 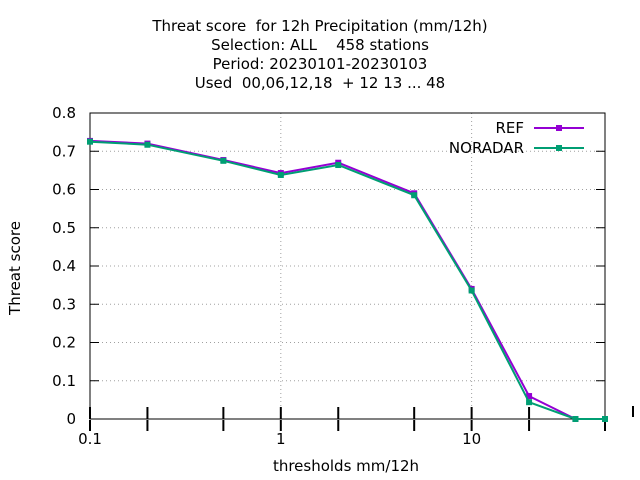 What do you see at coordinates (320, 64) in the screenshot?
I see `title-line-3: Period: 20230101-20230103` at bounding box center [320, 64].